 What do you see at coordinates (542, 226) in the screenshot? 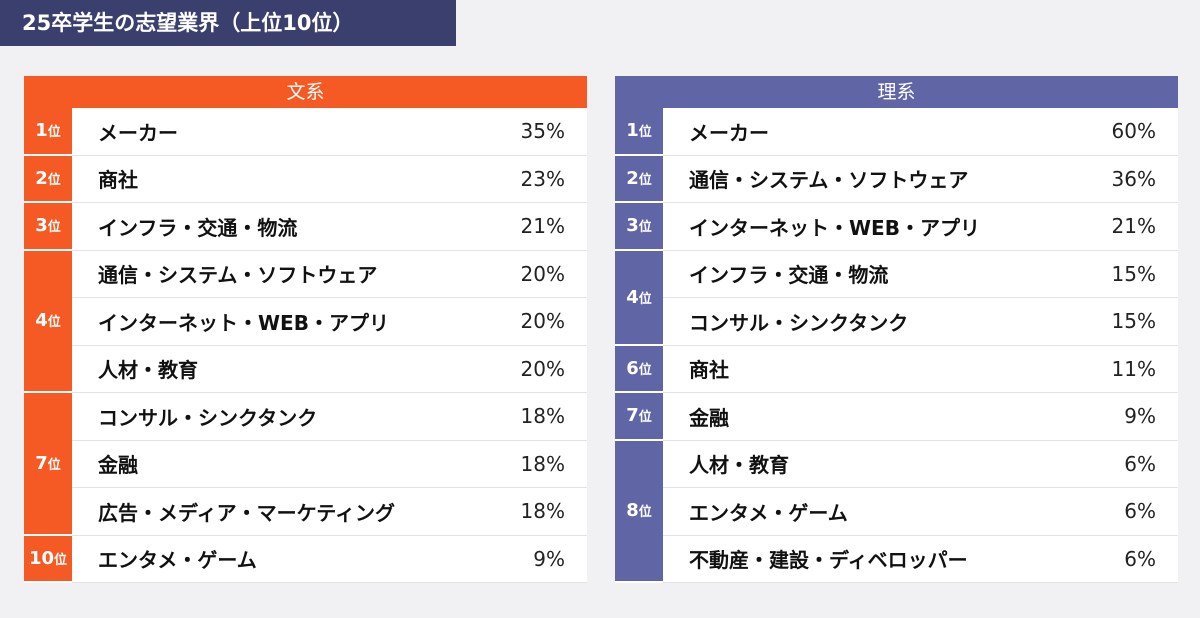
I see `industry-percentage: 21%` at bounding box center [542, 226].